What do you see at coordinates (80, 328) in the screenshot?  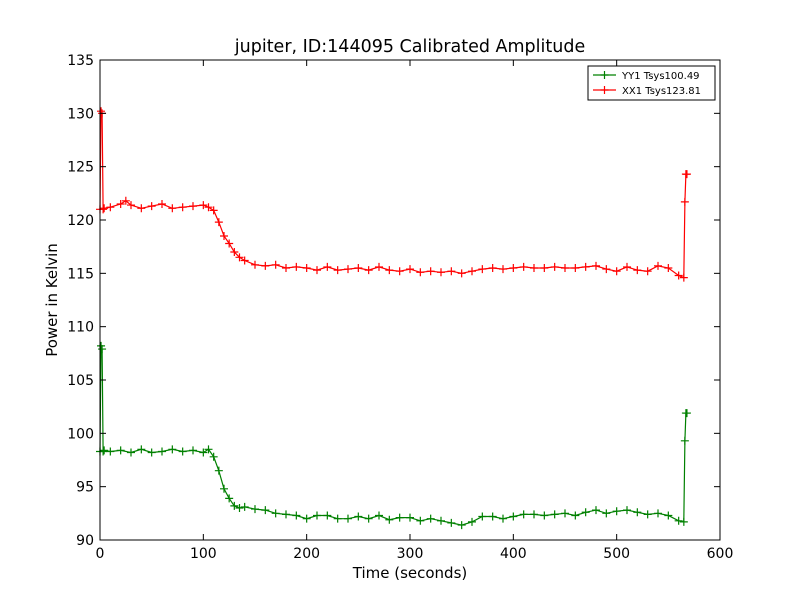 I see `y-tick-label: 110` at bounding box center [80, 328].